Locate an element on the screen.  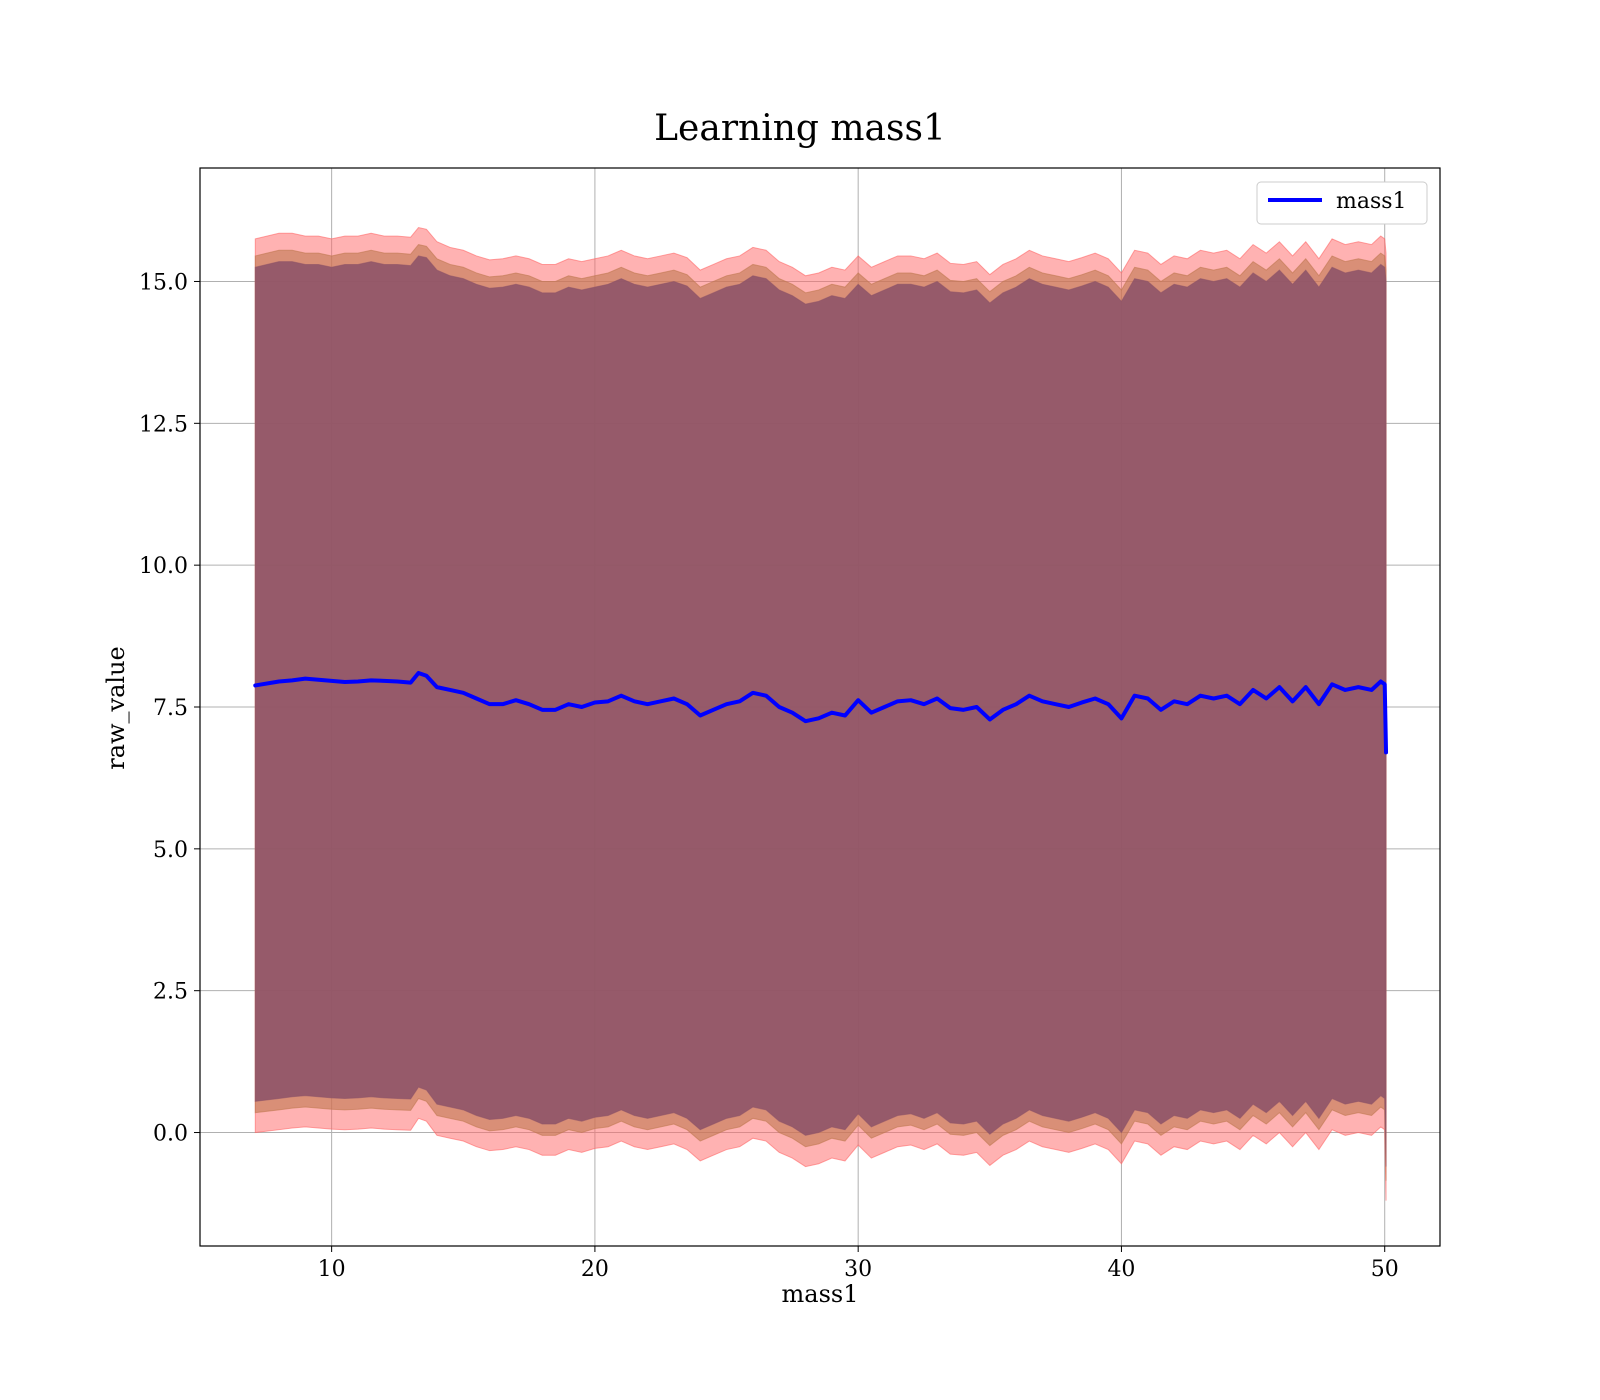
series-lines is located at coordinates (821, 712).